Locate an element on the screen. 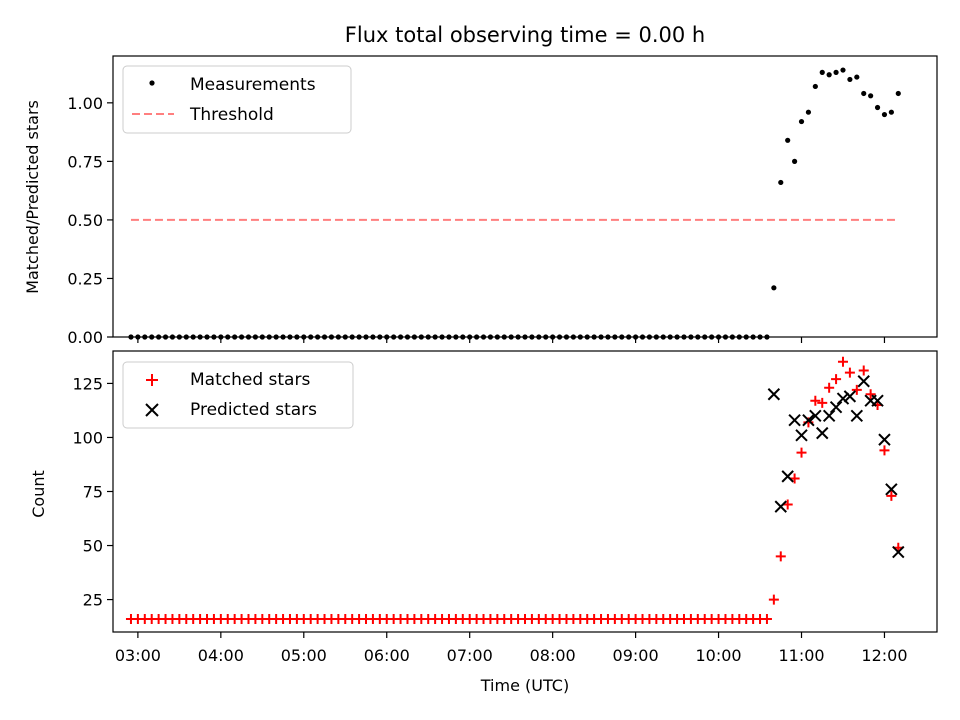 The image size is (960, 720). legend-measurements-marker is located at coordinates (152, 83).